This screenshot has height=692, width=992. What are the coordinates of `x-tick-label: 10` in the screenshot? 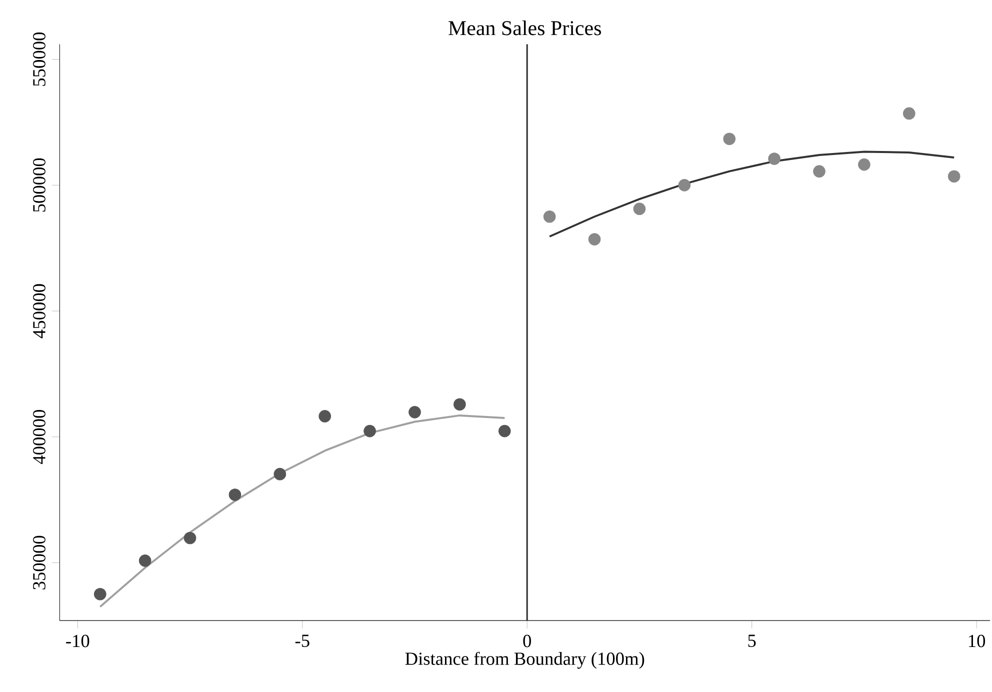 It's located at (977, 641).